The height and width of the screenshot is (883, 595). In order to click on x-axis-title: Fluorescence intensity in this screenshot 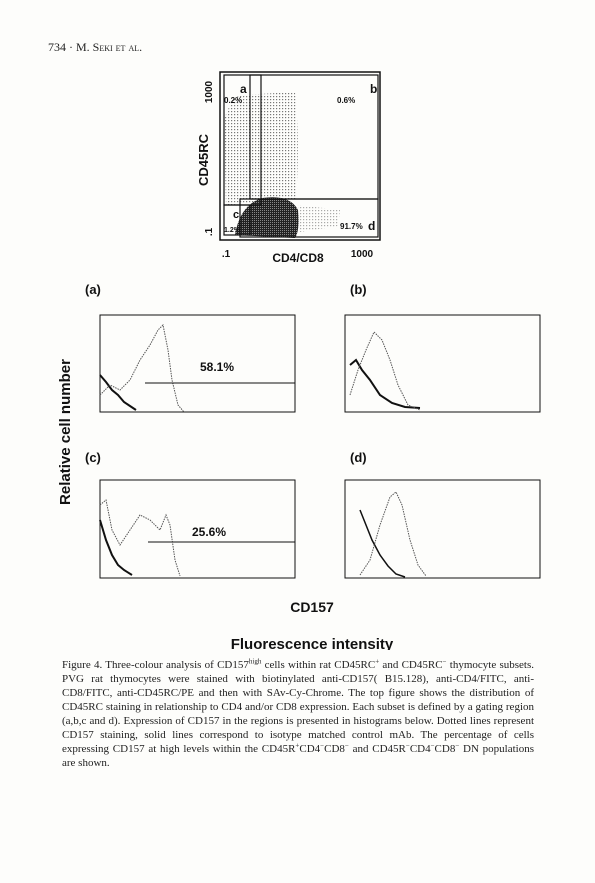, I will do `click(312, 643)`.